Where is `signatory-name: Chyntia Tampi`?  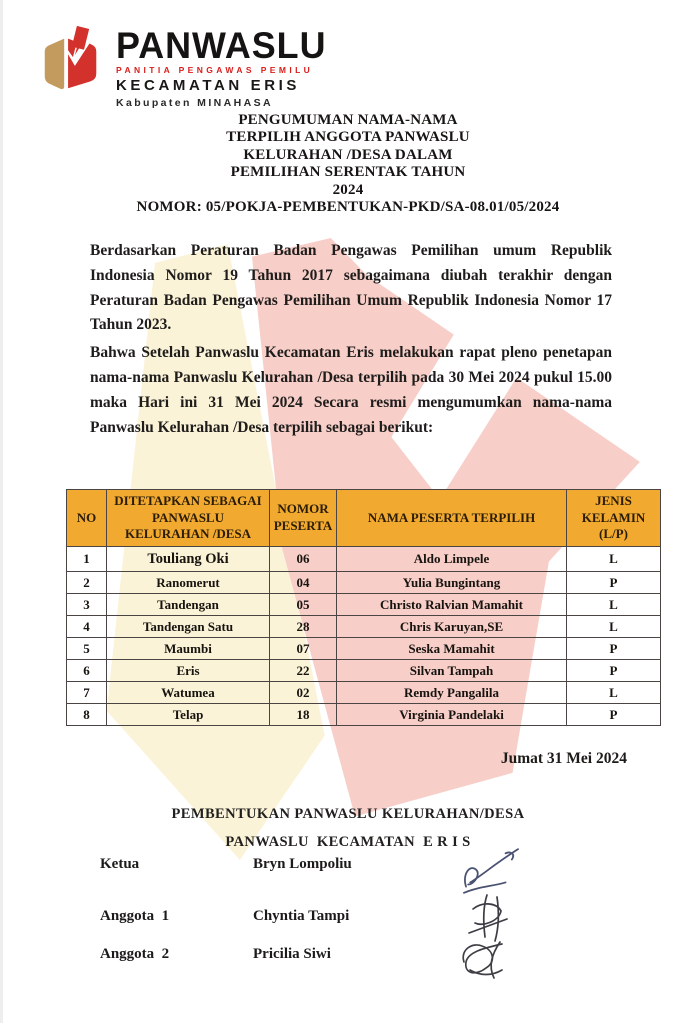
signatory-name: Chyntia Tampi is located at coordinates (301, 916).